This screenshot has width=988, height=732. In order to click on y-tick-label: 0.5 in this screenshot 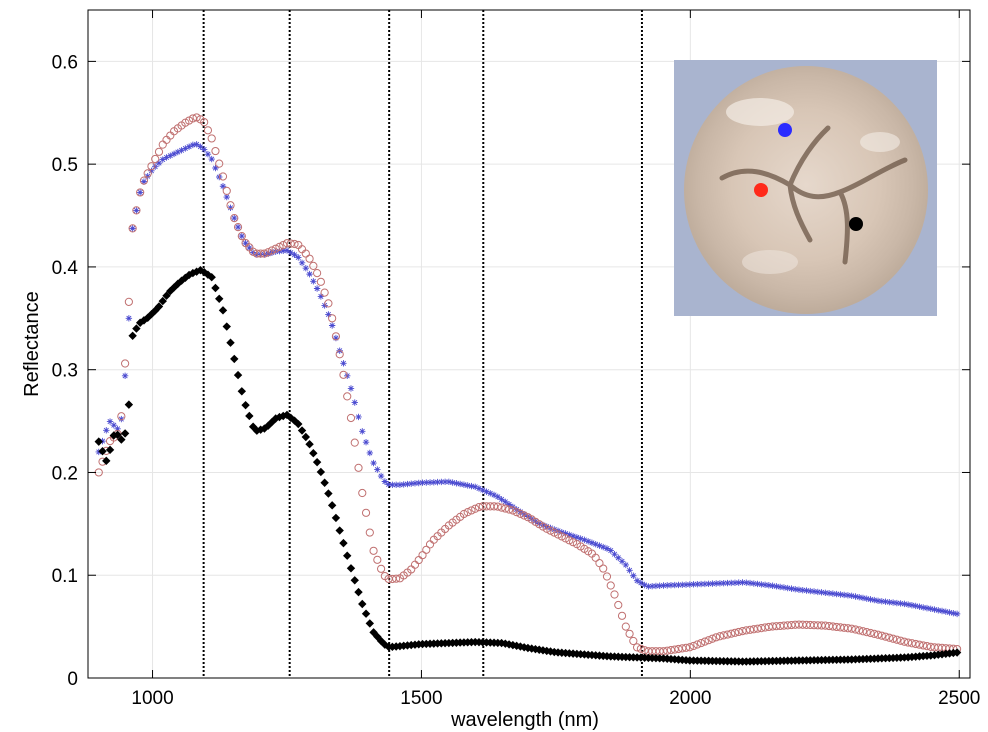, I will do `click(65, 165)`.